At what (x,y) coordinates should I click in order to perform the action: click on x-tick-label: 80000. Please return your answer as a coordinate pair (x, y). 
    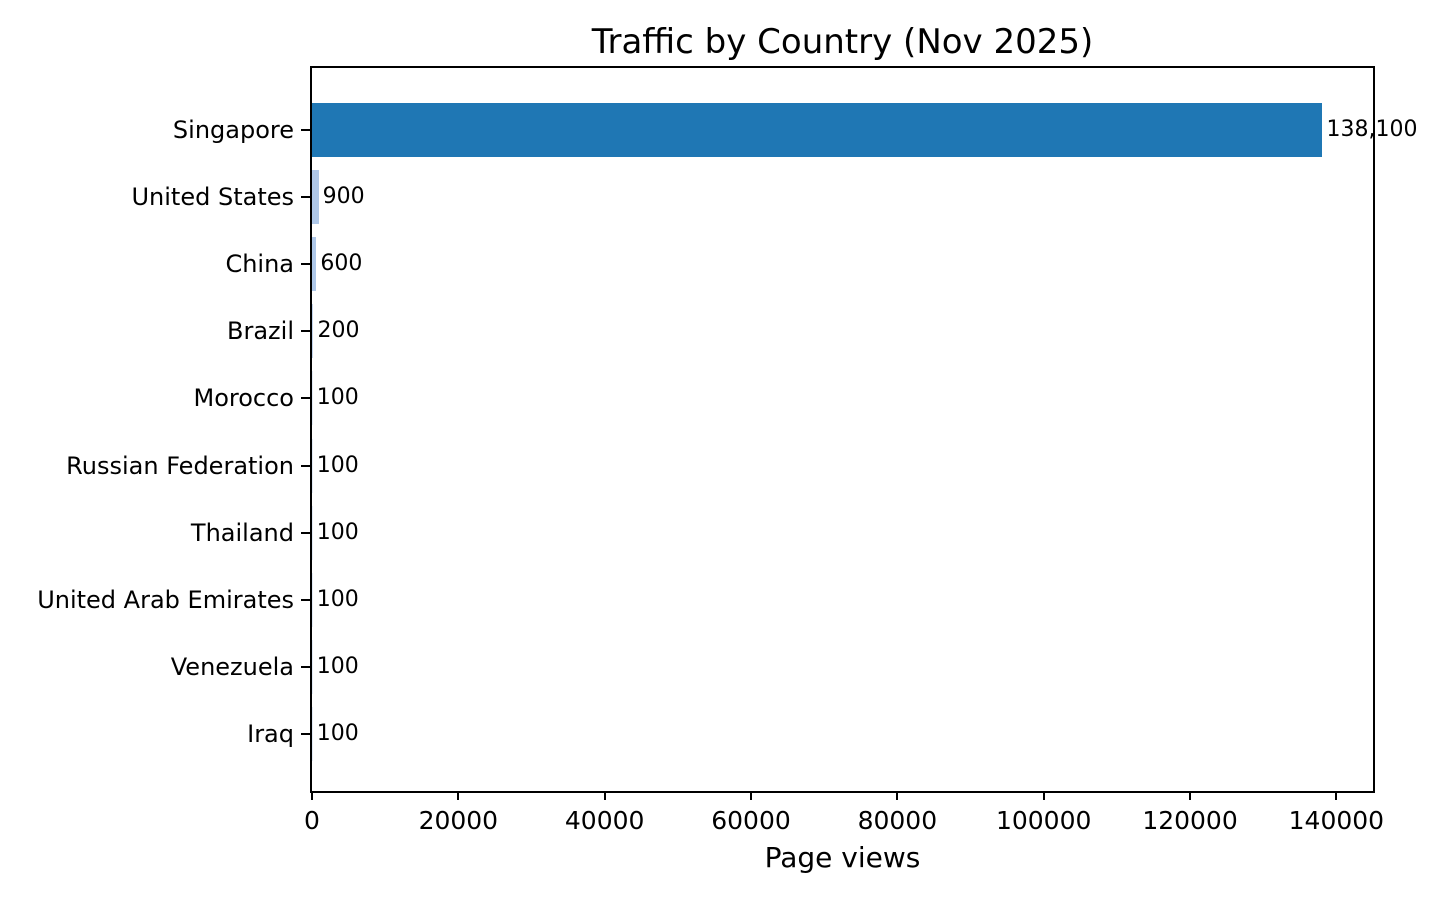
    Looking at the image, I should click on (897, 820).